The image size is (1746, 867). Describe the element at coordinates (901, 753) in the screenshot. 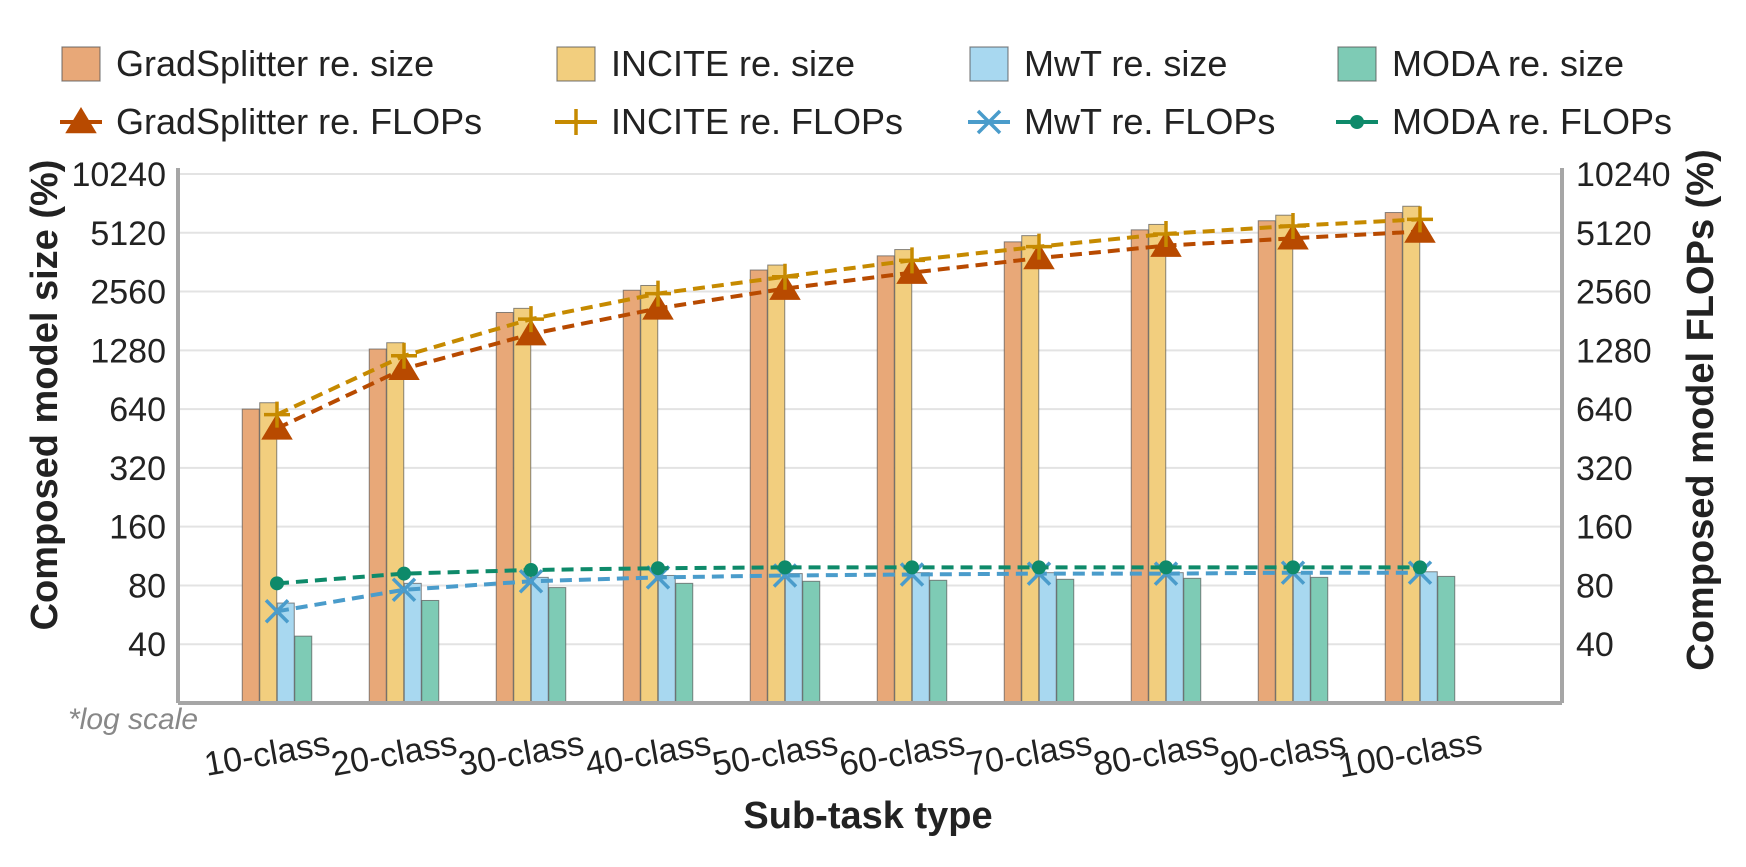

I see `x-tick-label: 60-class` at that location.